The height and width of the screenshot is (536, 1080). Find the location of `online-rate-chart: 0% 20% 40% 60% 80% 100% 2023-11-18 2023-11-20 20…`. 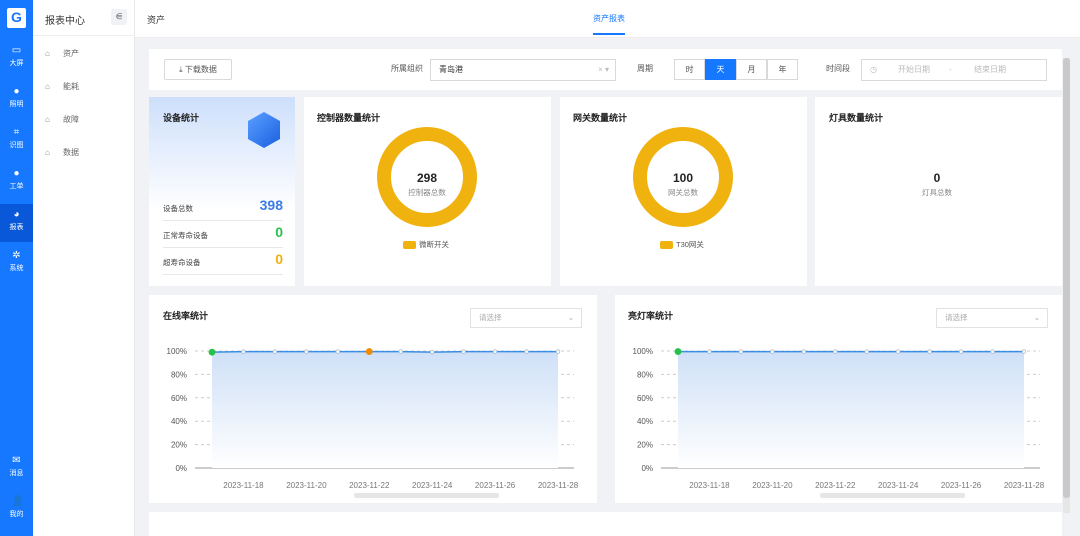

online-rate-chart: 0% 20% 40% 60% 80% 100% 2023-11-18 2023-11-20 20… is located at coordinates (373, 422).